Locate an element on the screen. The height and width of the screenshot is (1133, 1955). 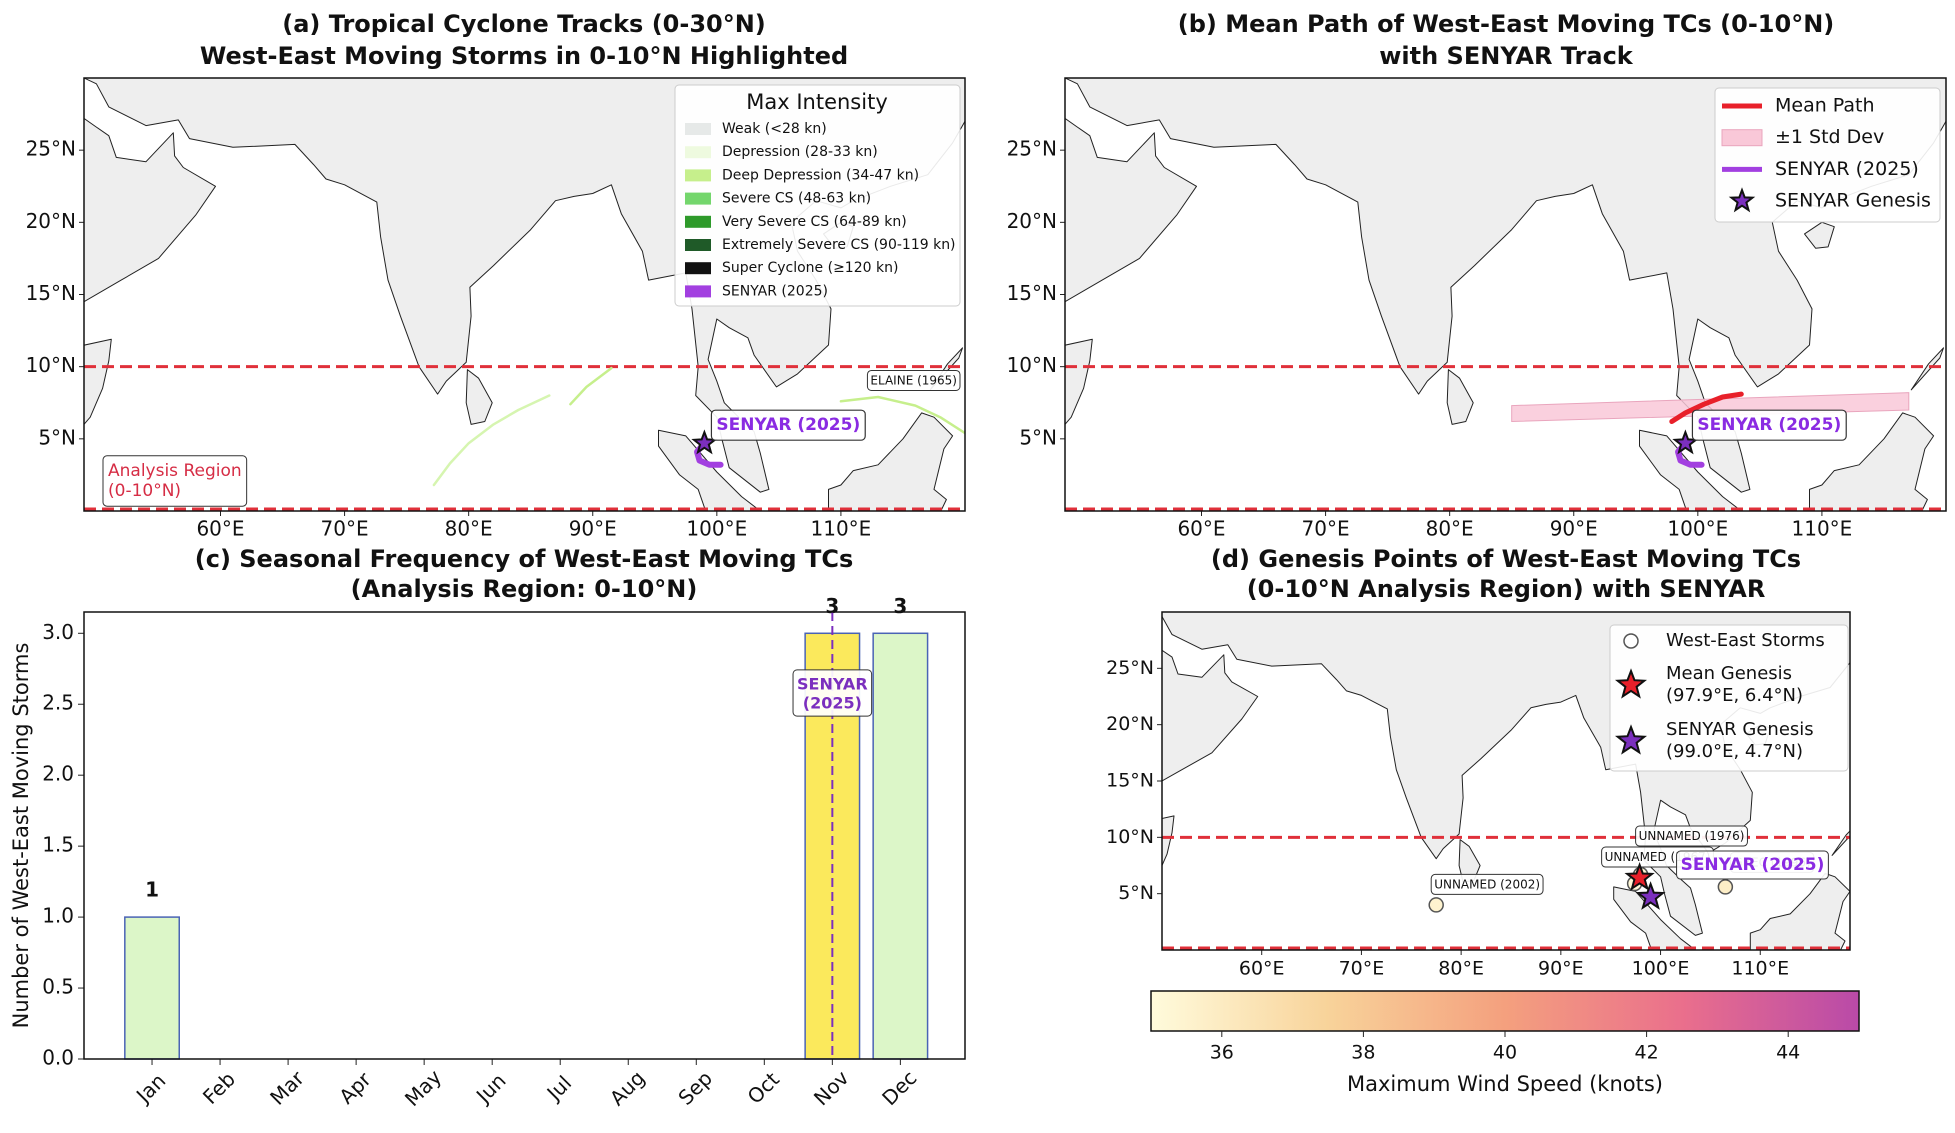
legend-label: Mean Genesis (97.9°E, 6.4°N) is located at coordinates (1734, 684).